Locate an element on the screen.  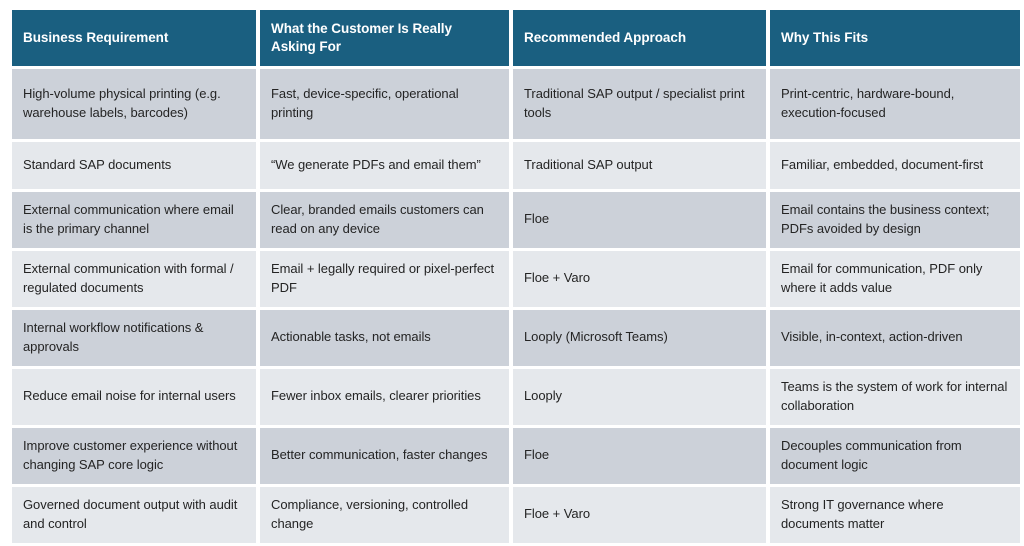
cell-customer-asking: Better communication, faster changes is located at coordinates (384, 456).